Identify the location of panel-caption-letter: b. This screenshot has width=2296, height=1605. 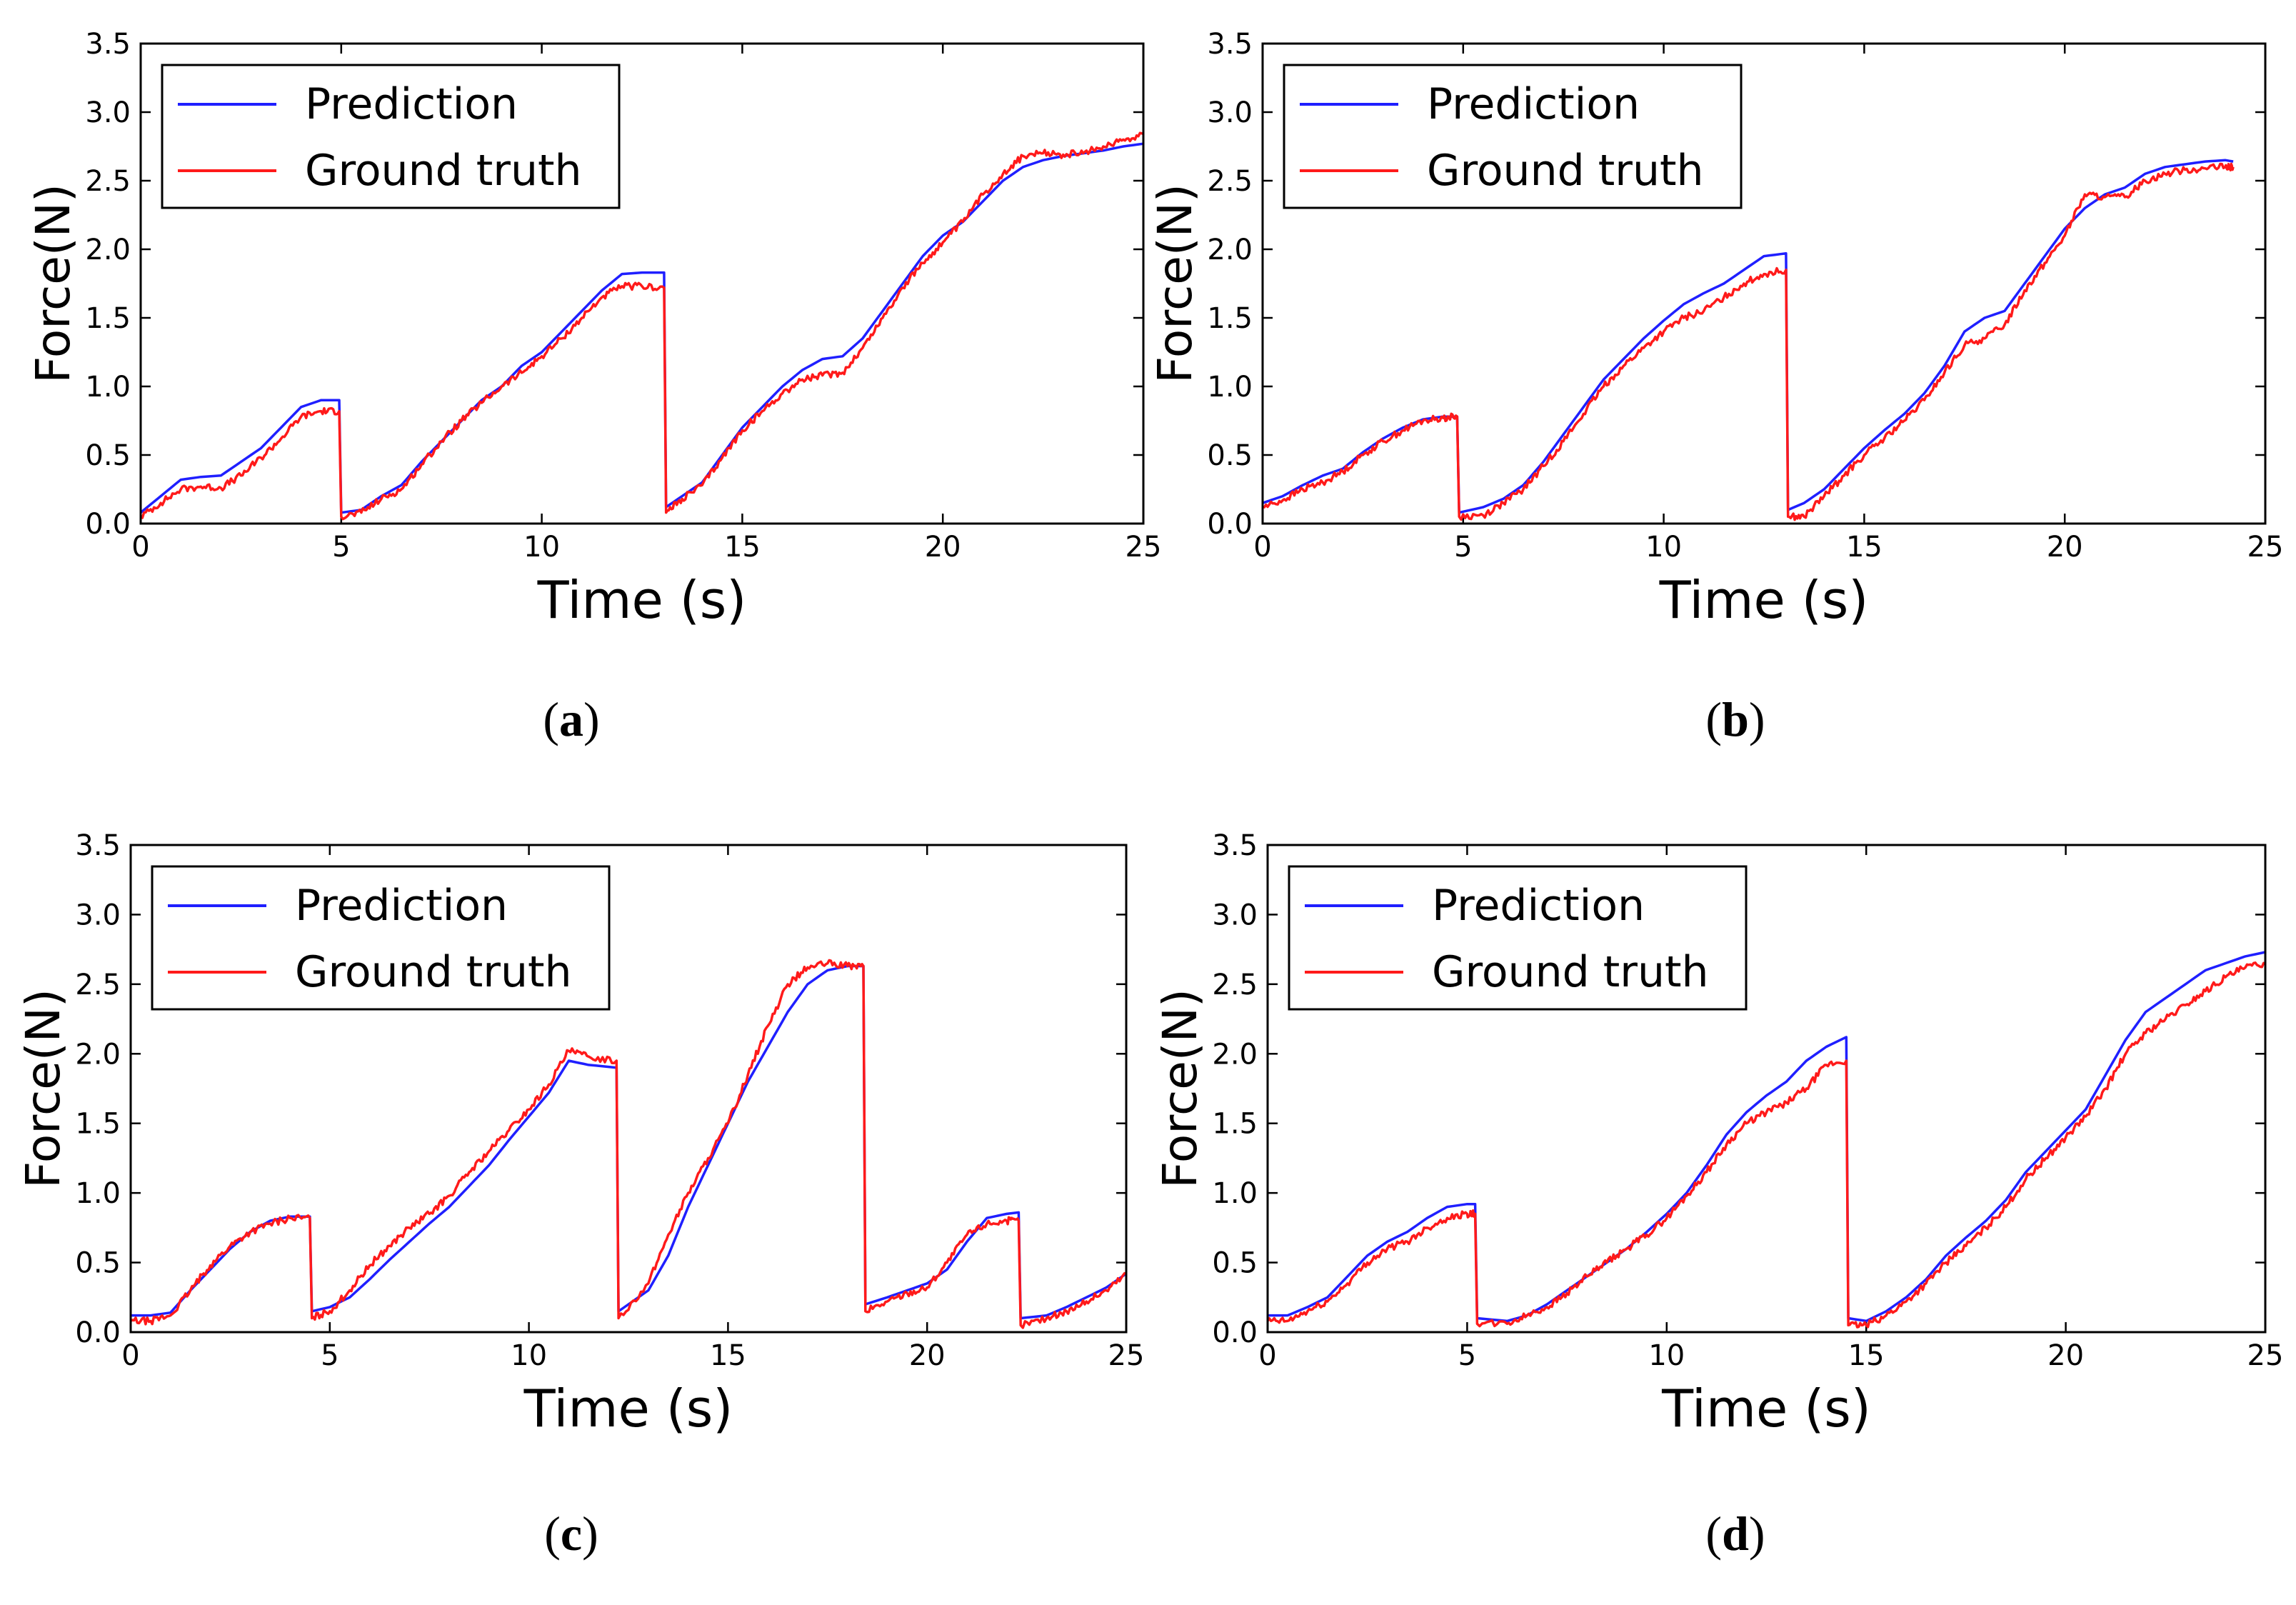
(1735, 719).